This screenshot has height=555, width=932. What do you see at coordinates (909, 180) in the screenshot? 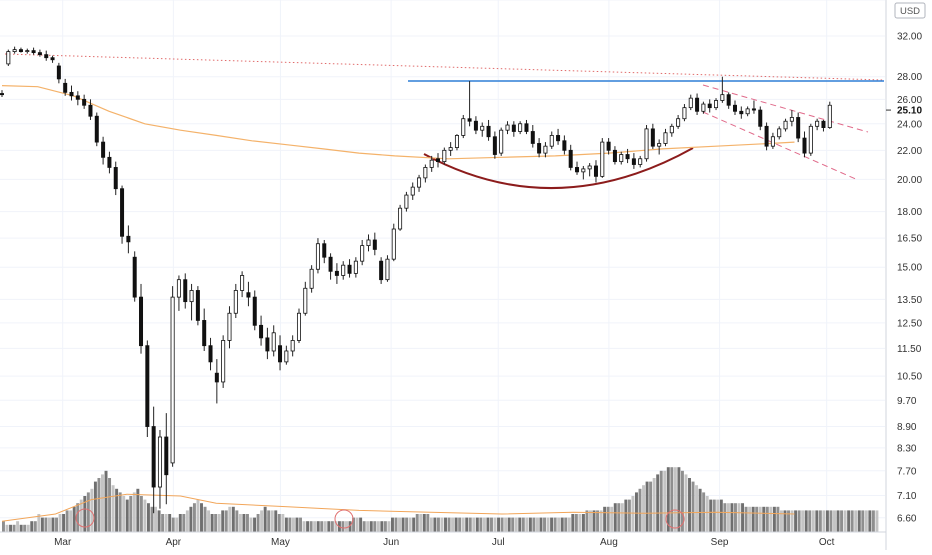
I see `y-tick-label: 20.00` at bounding box center [909, 180].